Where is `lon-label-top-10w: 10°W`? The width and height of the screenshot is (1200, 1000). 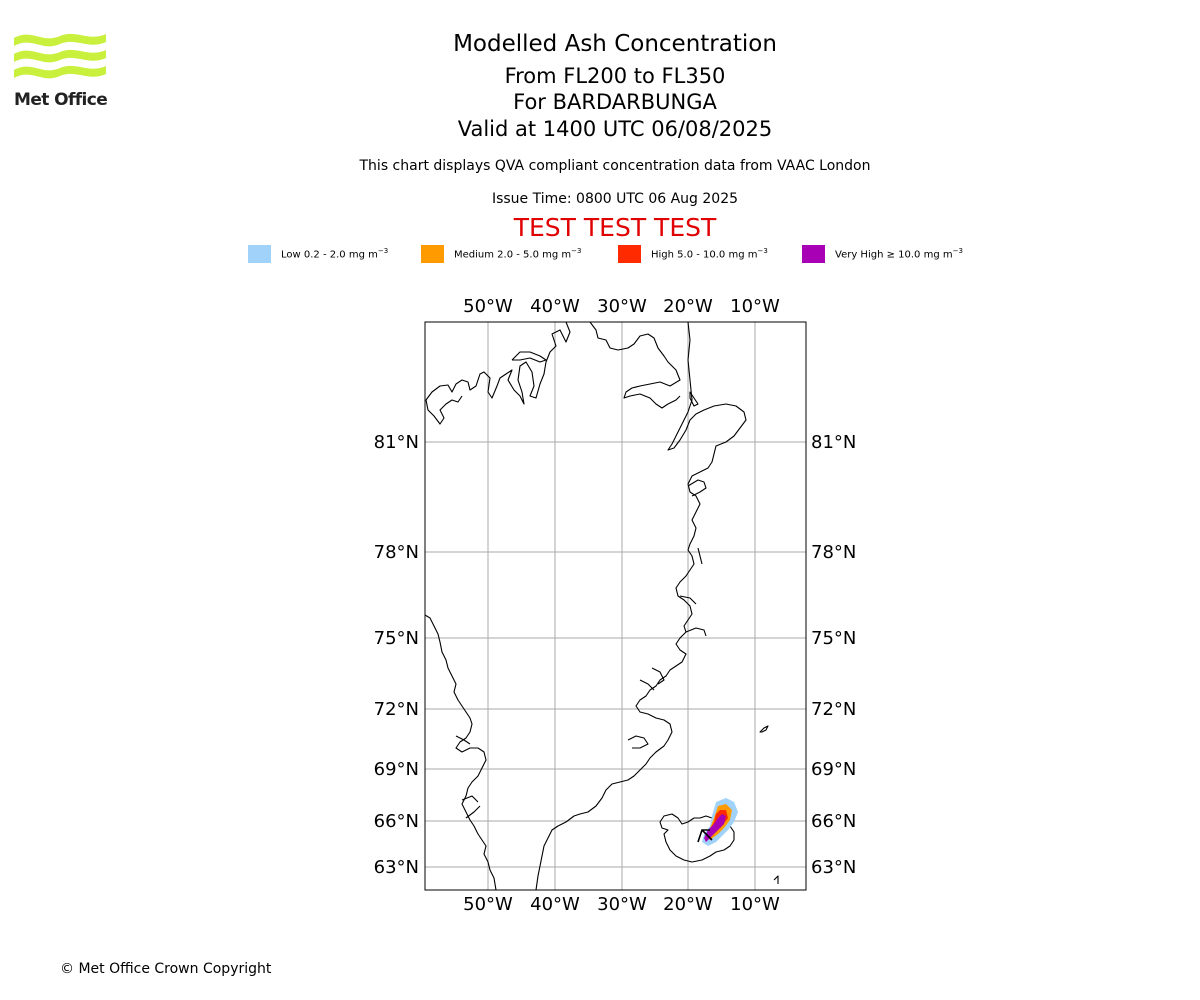
lon-label-top-10w: 10°W is located at coordinates (755, 306).